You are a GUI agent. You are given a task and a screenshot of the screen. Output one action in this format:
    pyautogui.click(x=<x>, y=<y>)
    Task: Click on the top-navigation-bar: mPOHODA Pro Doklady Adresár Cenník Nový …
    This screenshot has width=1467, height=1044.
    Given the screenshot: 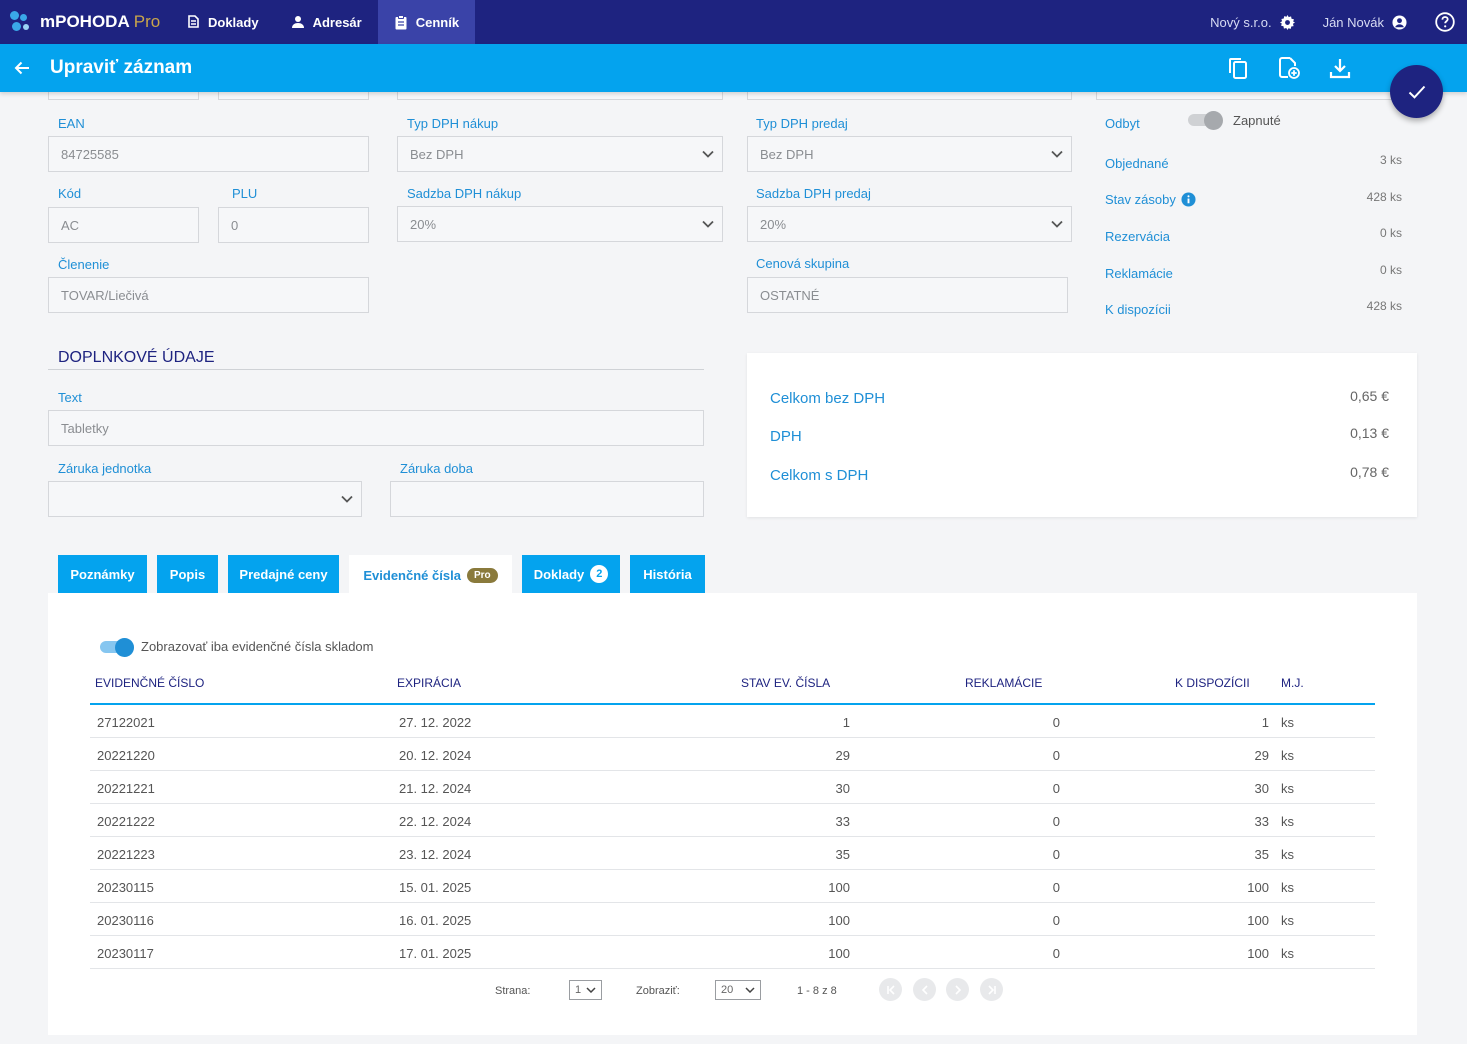 What is the action you would take?
    pyautogui.click(x=733, y=22)
    